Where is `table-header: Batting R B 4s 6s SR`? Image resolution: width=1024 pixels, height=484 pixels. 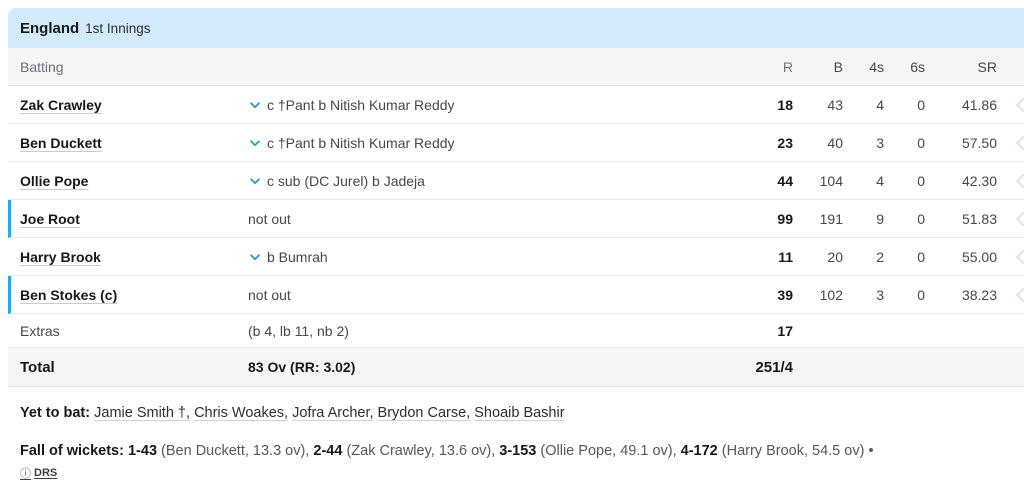
table-header: Batting R B 4s 6s SR is located at coordinates (516, 67).